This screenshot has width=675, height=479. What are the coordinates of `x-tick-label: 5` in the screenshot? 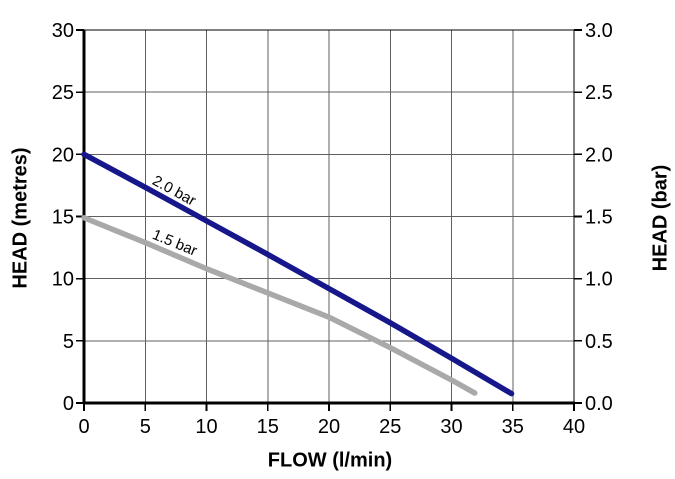 It's located at (145, 427).